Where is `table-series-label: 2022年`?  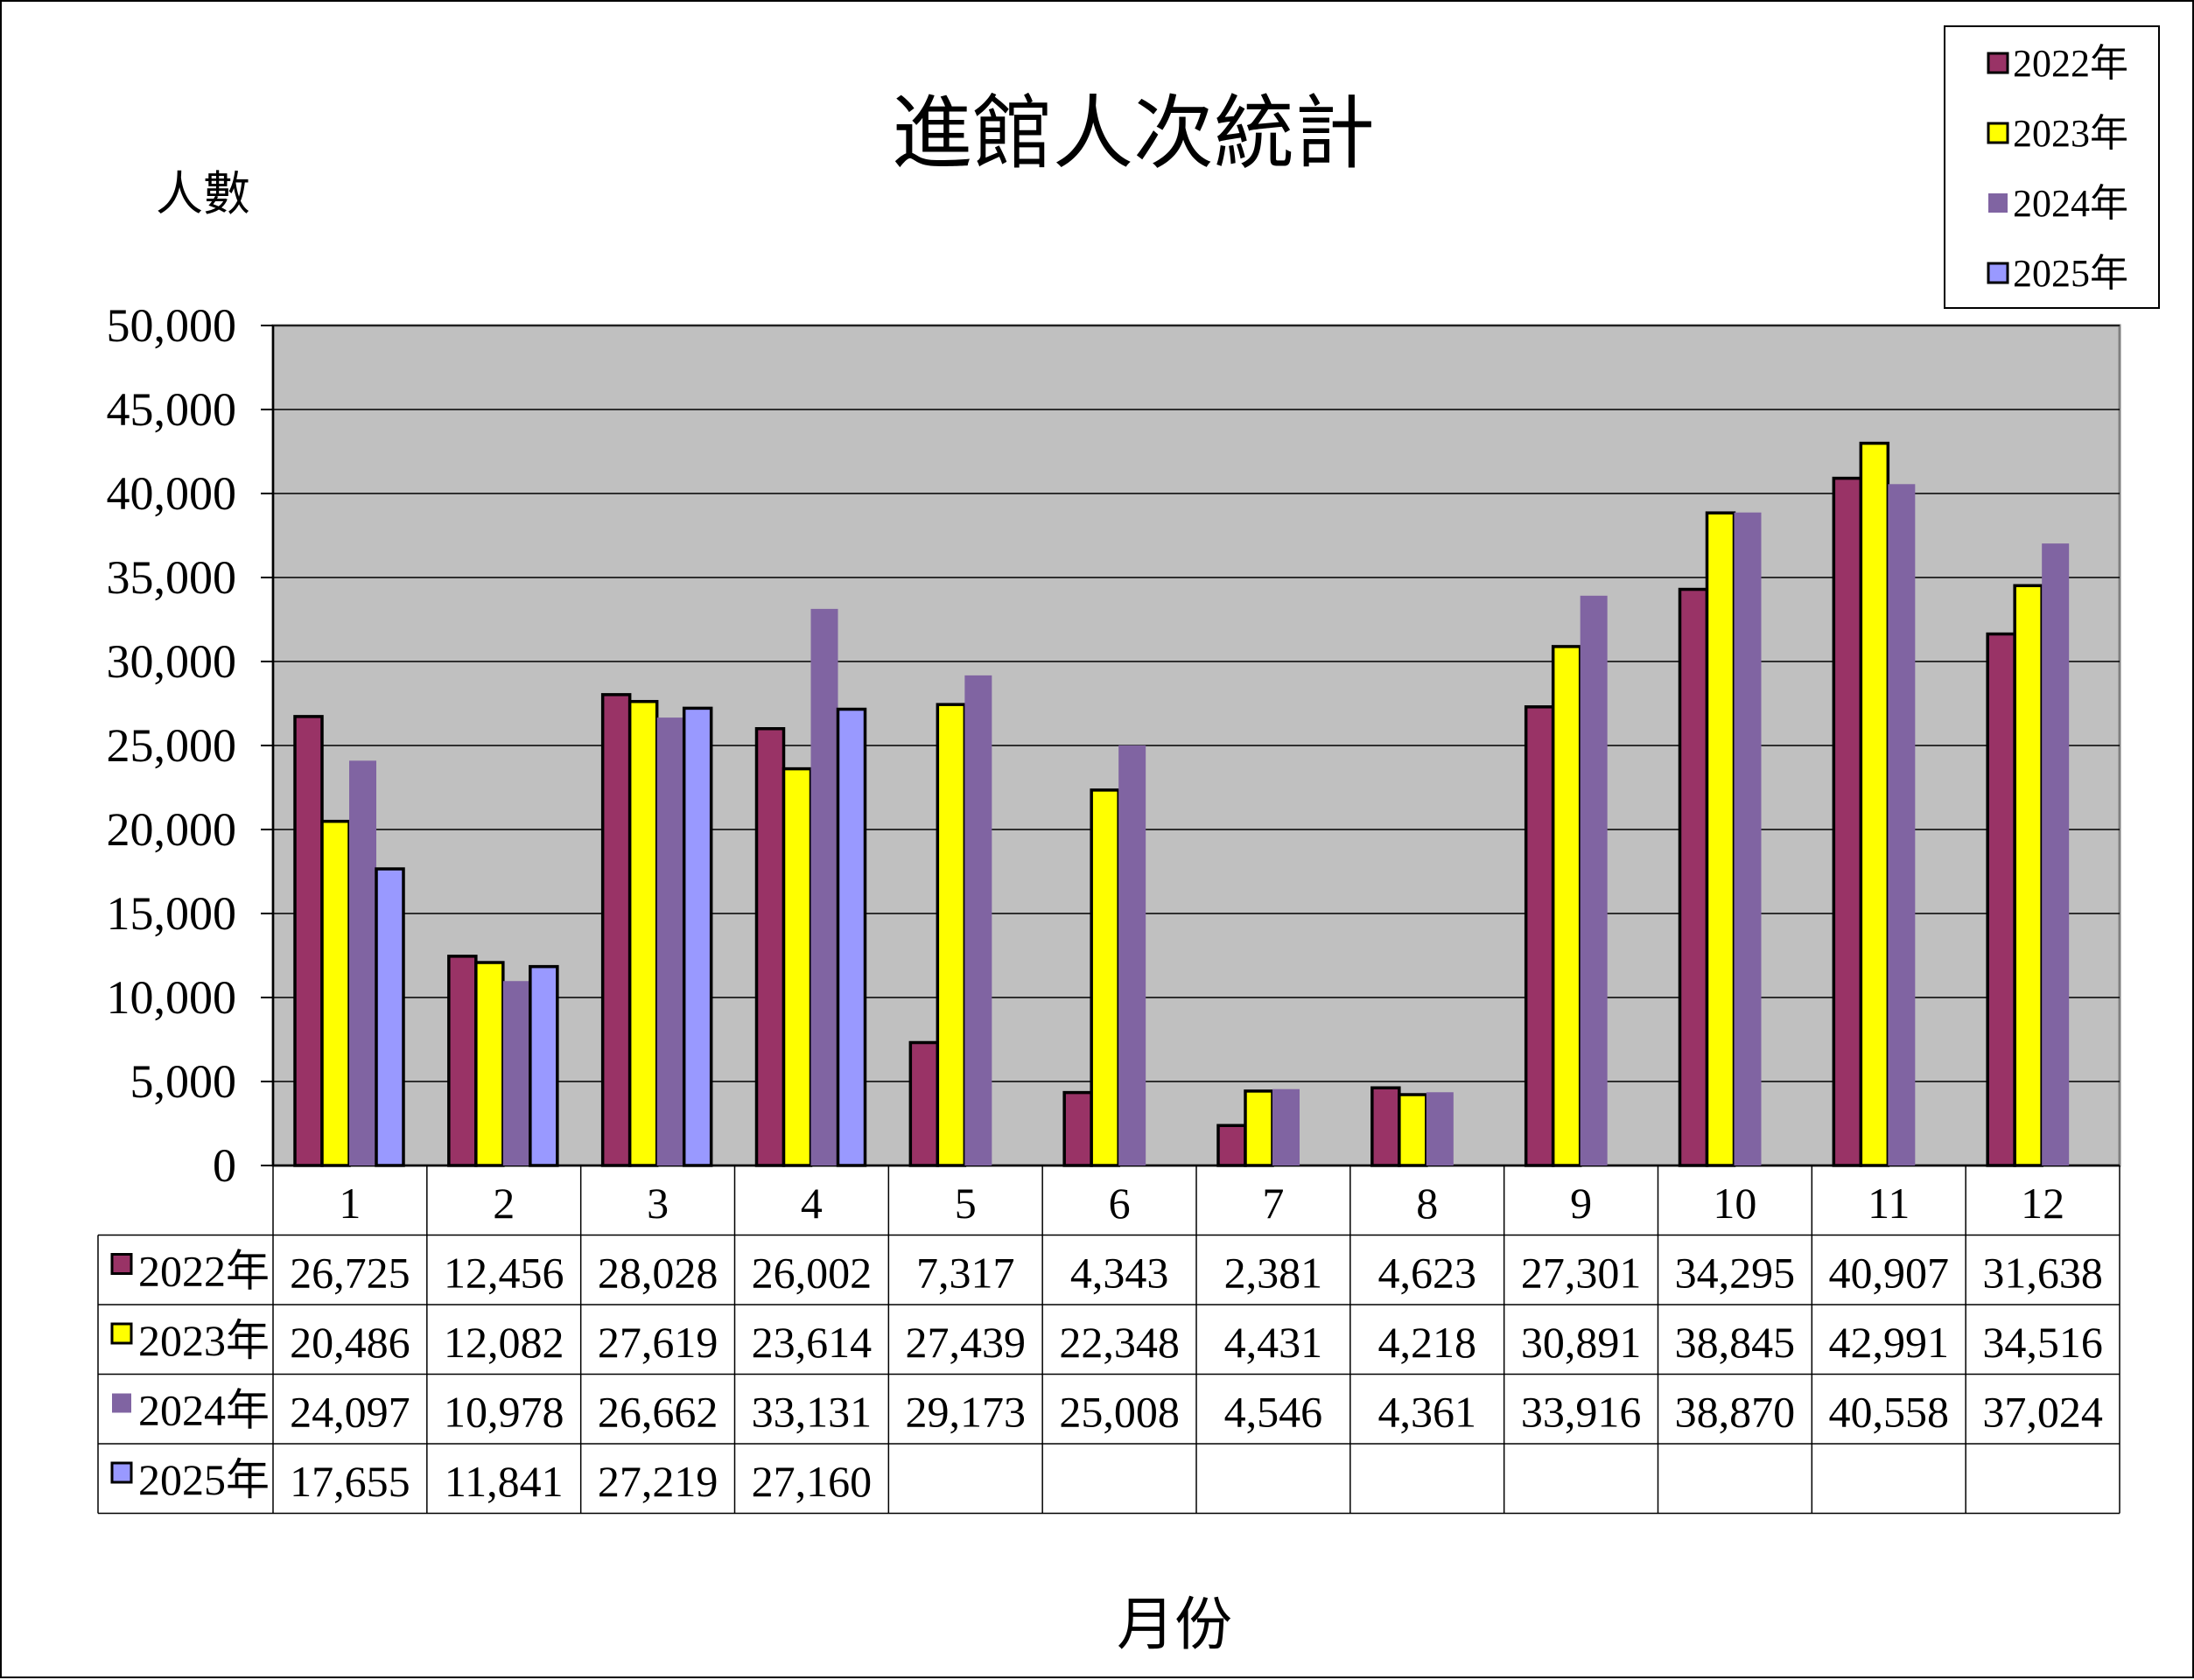
table-series-label: 2022年 is located at coordinates (204, 1271).